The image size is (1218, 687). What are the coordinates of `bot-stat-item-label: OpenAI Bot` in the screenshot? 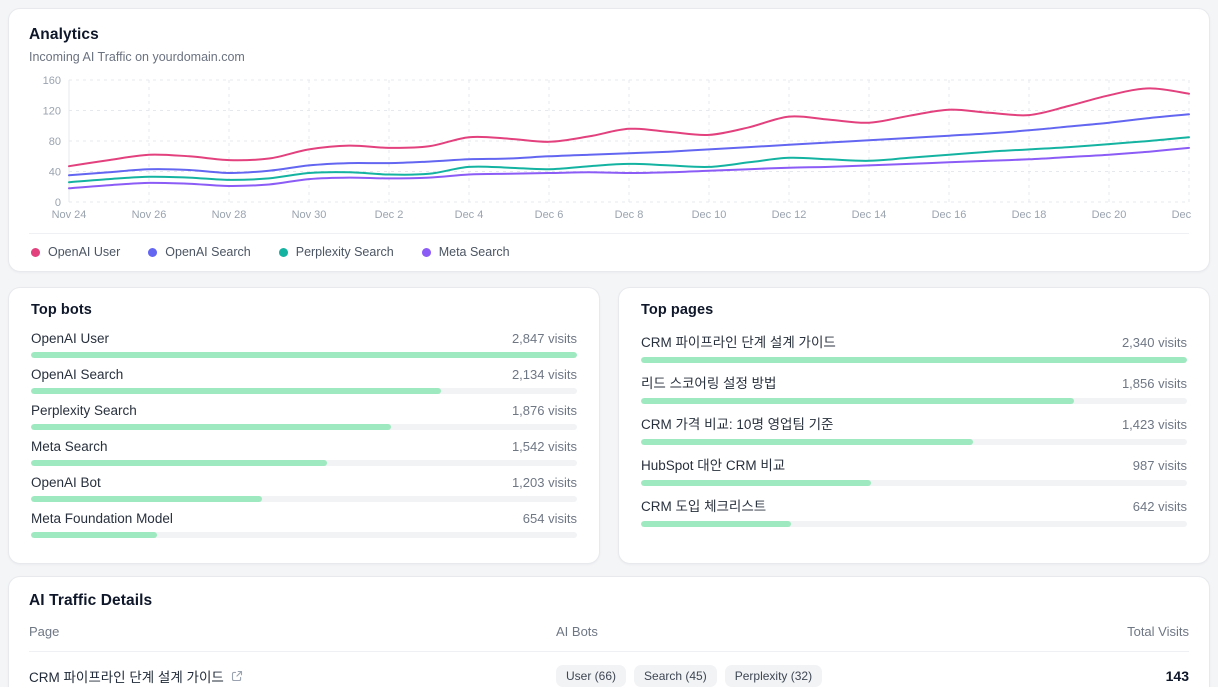 It's located at (66, 482).